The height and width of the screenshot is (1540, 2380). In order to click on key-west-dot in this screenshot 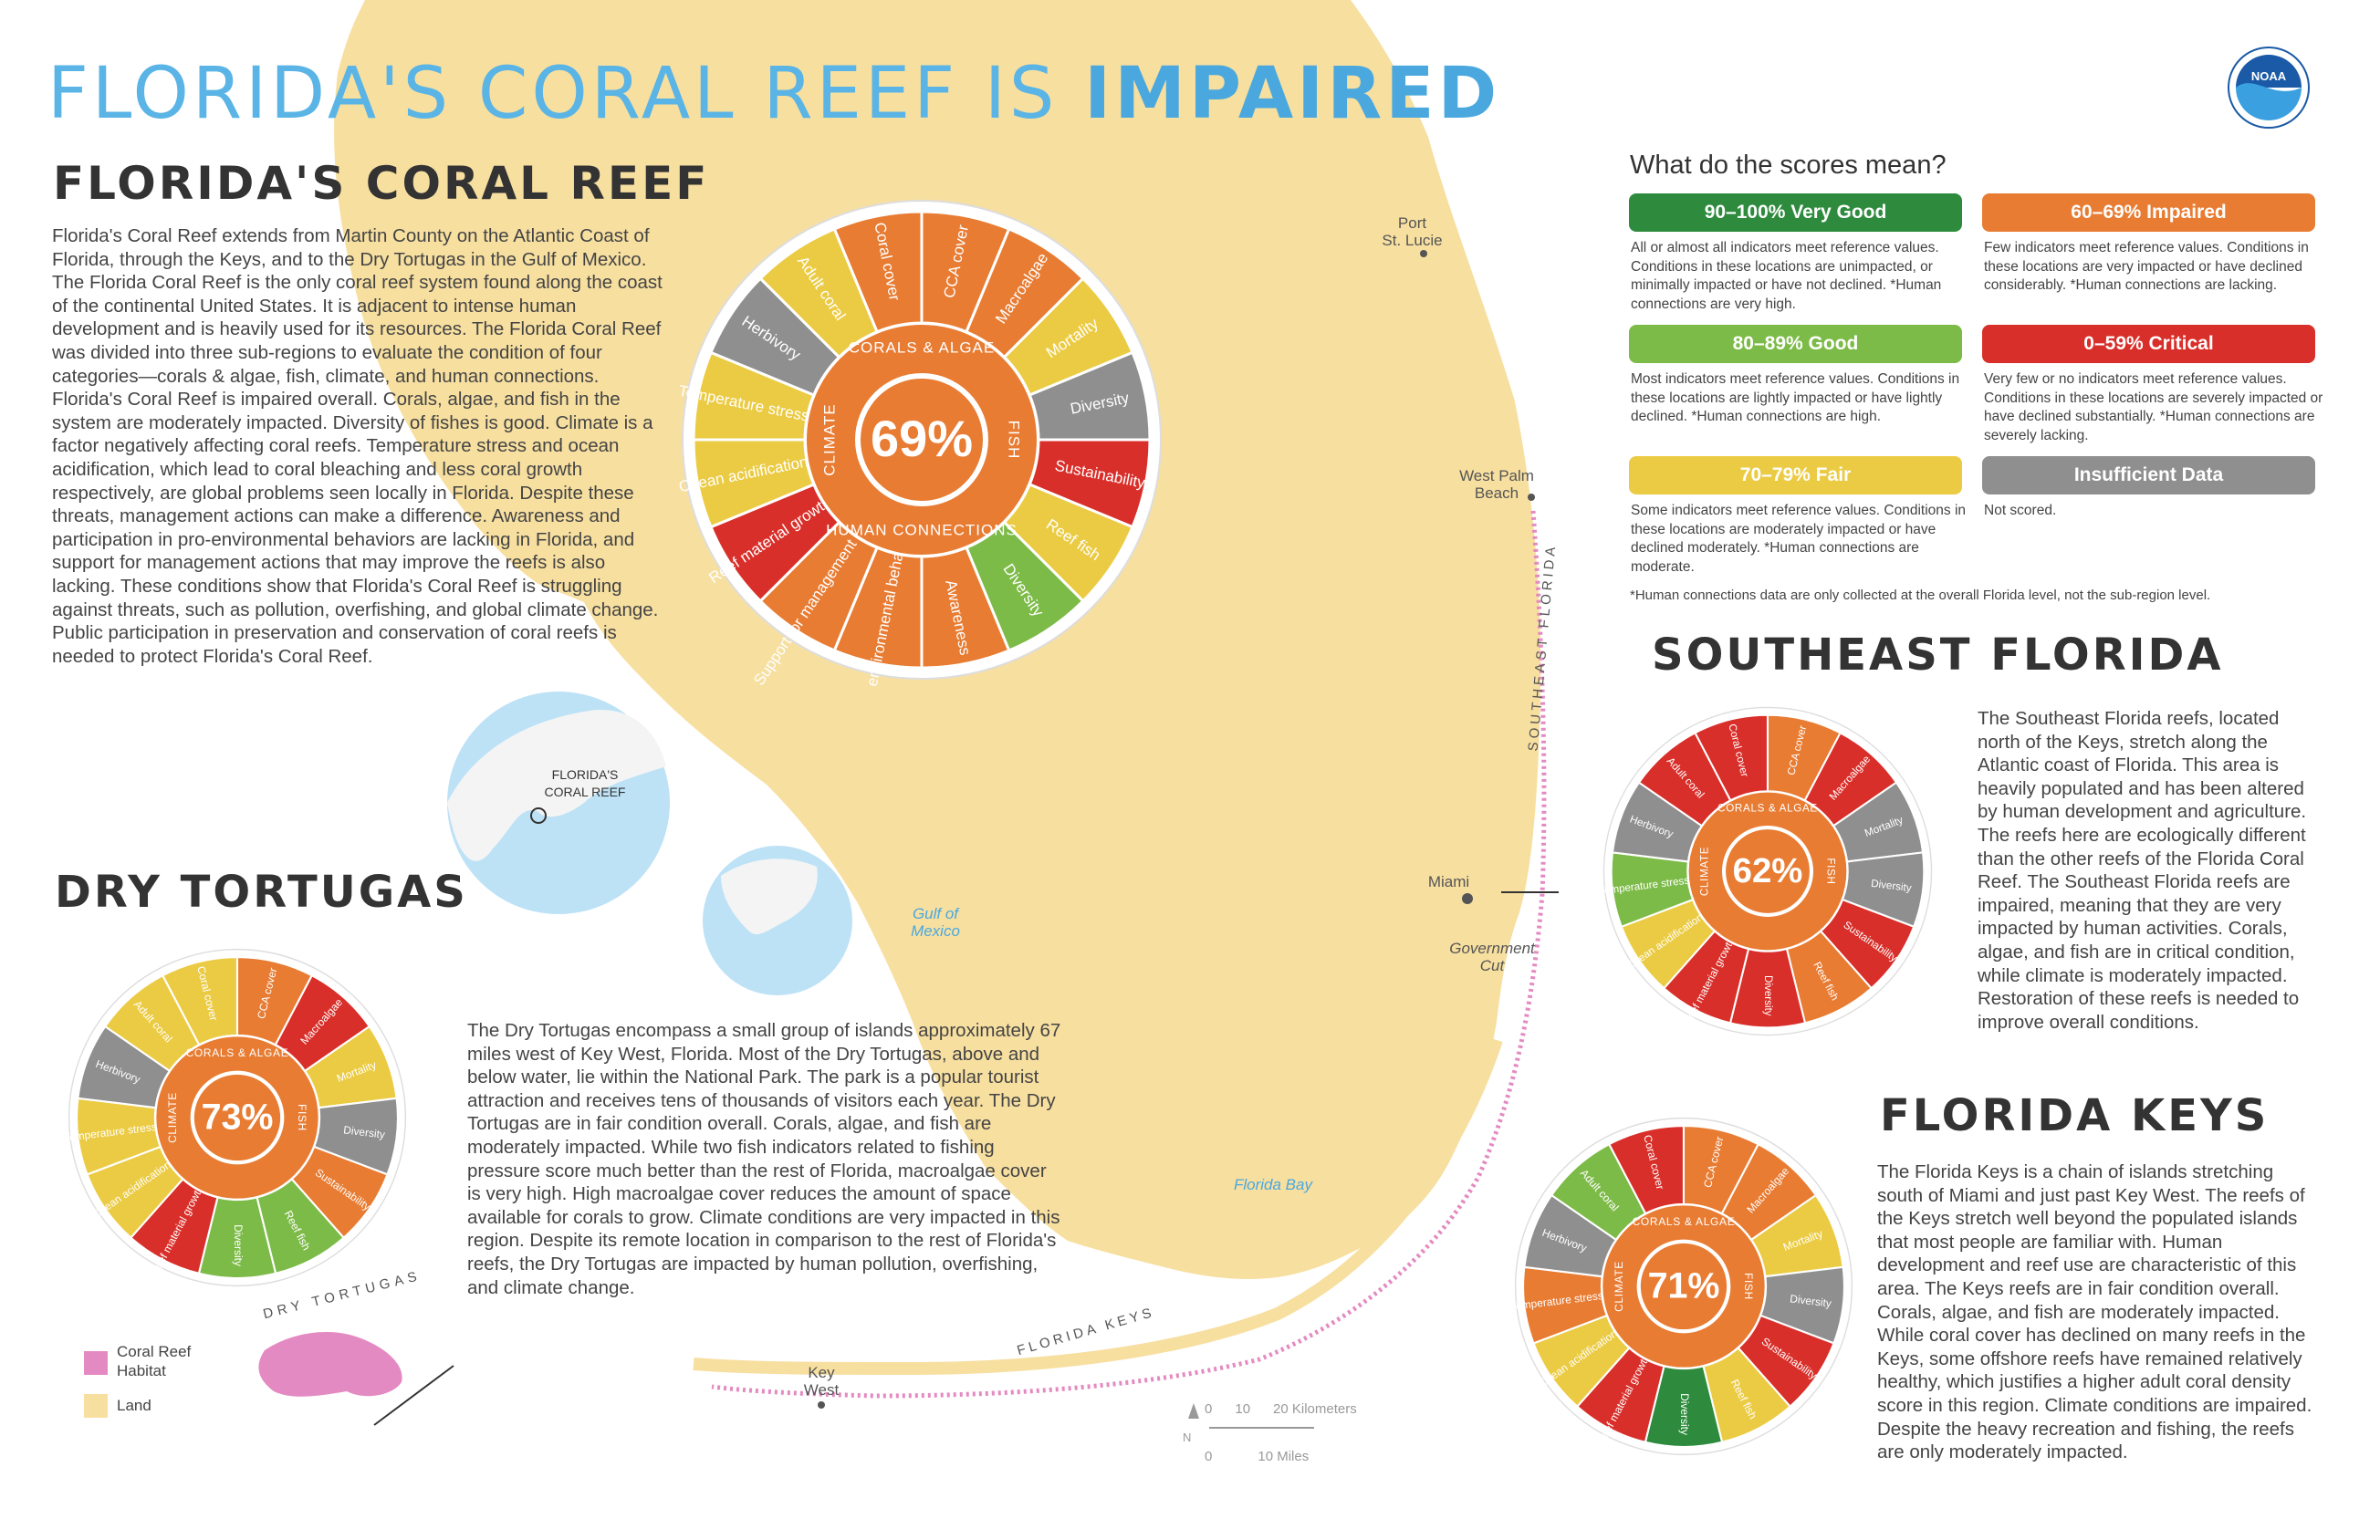, I will do `click(821, 1405)`.